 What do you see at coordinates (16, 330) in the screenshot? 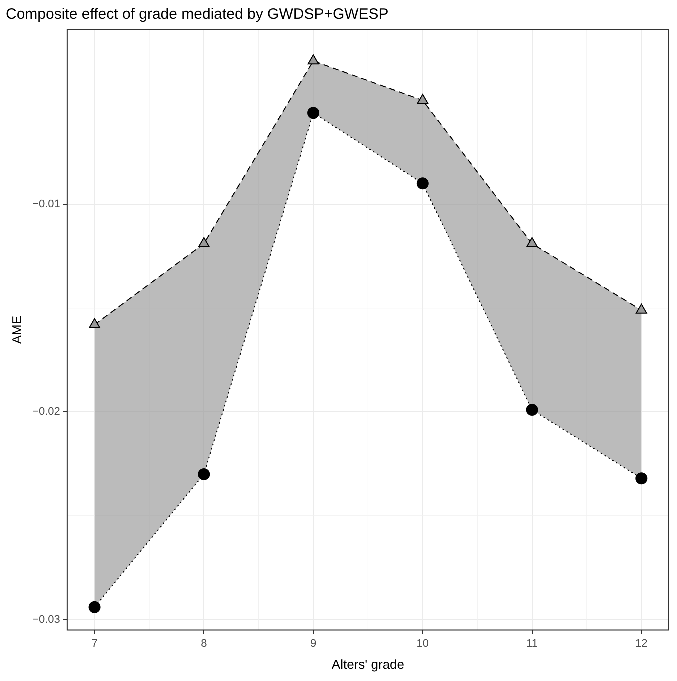
I see `y-axis-title: AME` at bounding box center [16, 330].